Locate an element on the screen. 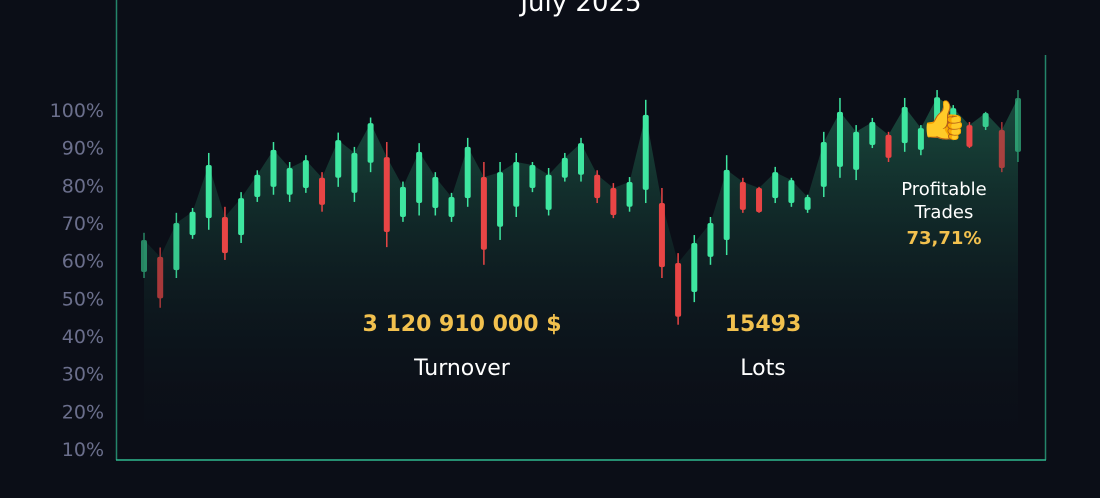  y-tick-label: 90% is located at coordinates (83, 149).